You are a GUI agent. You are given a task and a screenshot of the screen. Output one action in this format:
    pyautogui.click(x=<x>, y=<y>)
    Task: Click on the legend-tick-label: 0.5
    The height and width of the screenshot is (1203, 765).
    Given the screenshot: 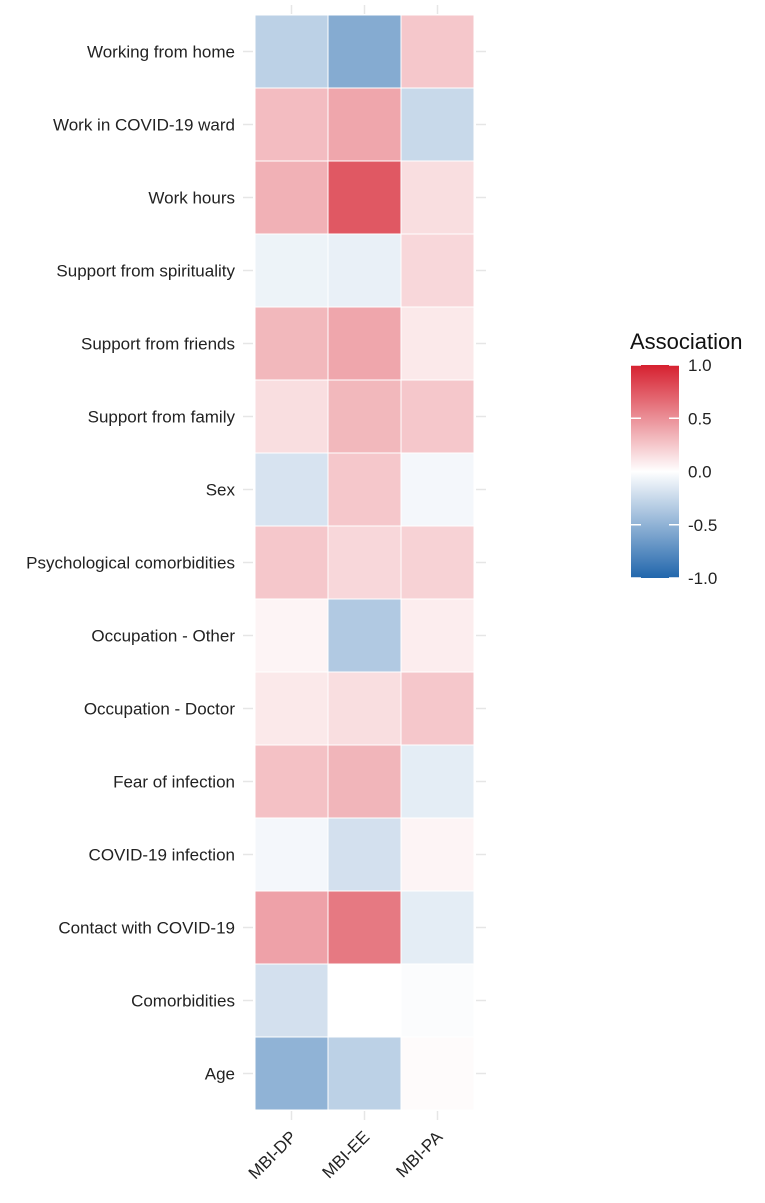 What is the action you would take?
    pyautogui.click(x=700, y=418)
    